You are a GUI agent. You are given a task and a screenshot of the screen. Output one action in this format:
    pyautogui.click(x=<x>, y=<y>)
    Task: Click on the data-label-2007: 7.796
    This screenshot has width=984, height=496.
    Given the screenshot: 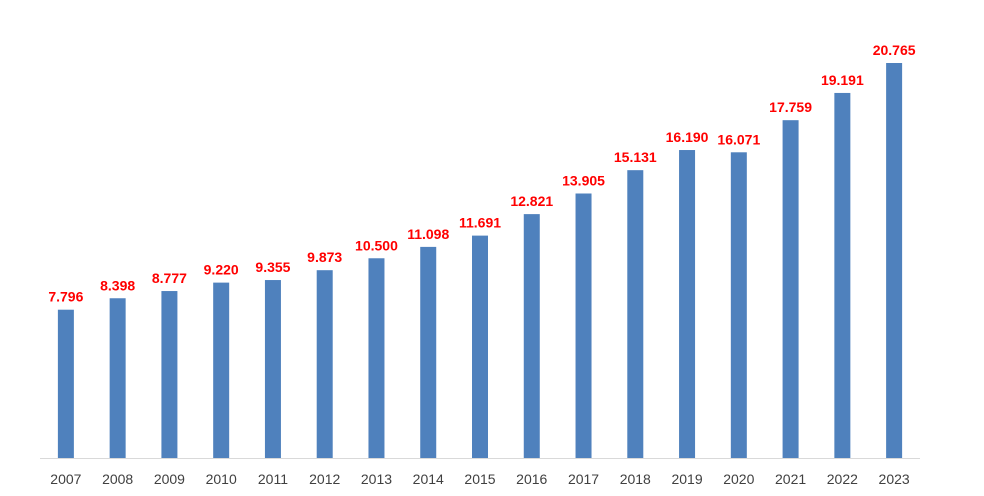 What is the action you would take?
    pyautogui.click(x=65, y=297)
    